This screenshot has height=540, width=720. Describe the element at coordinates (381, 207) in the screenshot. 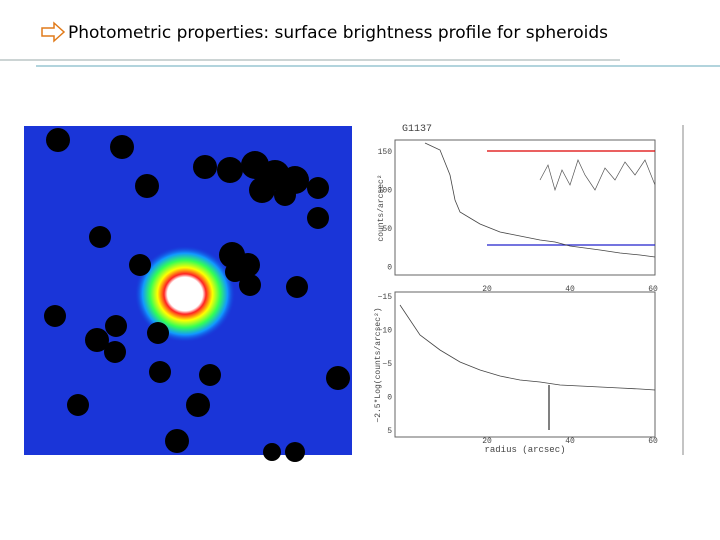

I see `y-label: counts/arcsec²` at that location.